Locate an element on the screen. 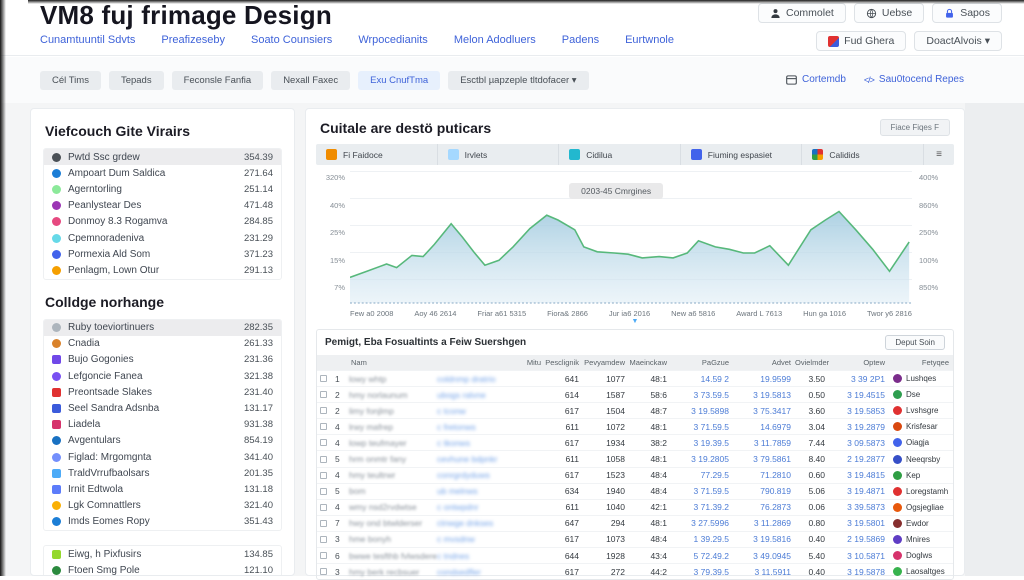 The width and height of the screenshot is (1024, 580). list-item: Irnit Edtwola 131.18 is located at coordinates (162, 489).